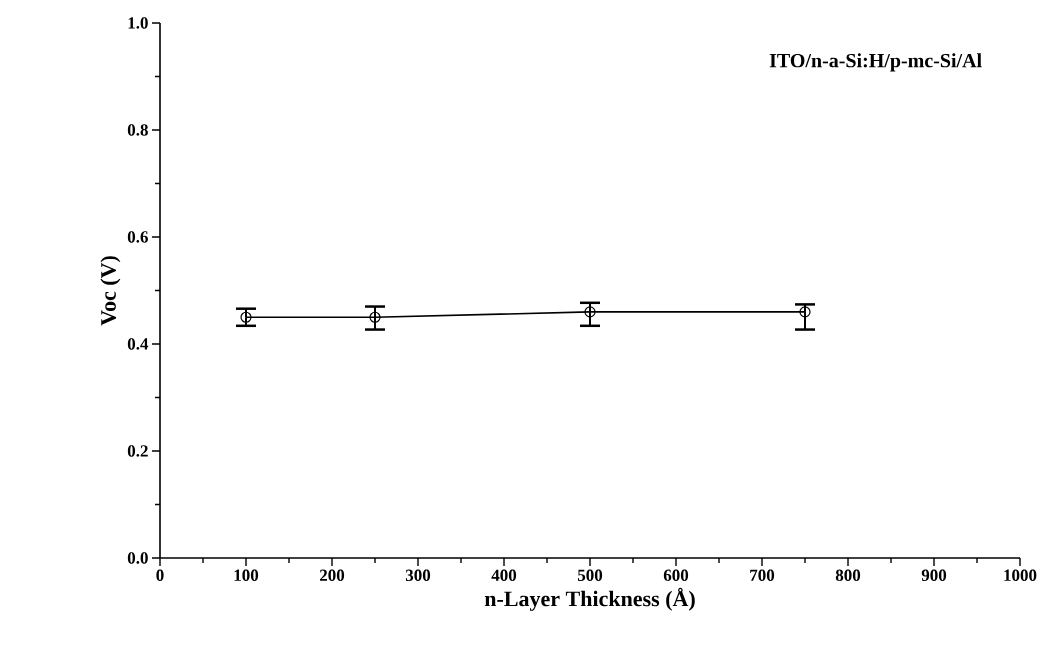 The image size is (1056, 648). I want to click on annotation: ITO/n-a-Si:H/p-mc-Si/Al, so click(875, 62).